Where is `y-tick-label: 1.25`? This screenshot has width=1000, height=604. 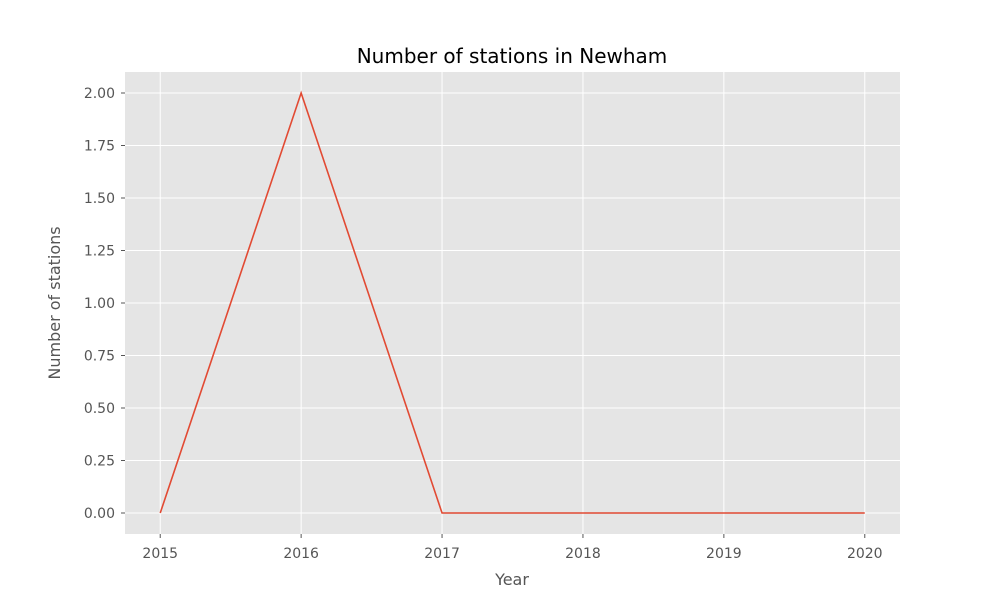 y-tick-label: 1.25 is located at coordinates (99, 252).